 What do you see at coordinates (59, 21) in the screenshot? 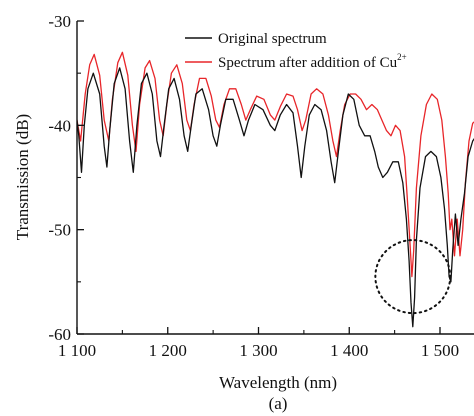
I see `y-tick-label: -30` at bounding box center [59, 21].